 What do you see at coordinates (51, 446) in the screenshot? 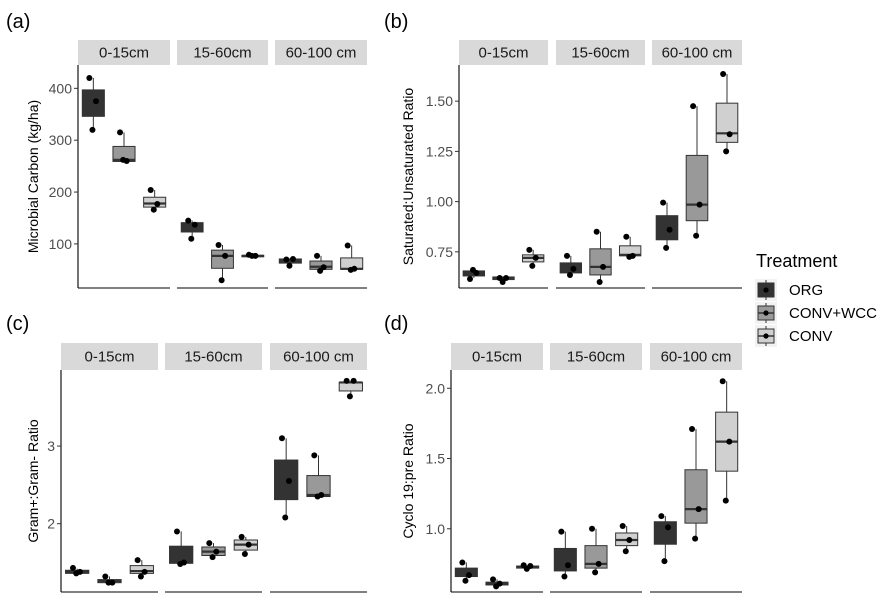
I see `y-tick-label: 3` at bounding box center [51, 446].